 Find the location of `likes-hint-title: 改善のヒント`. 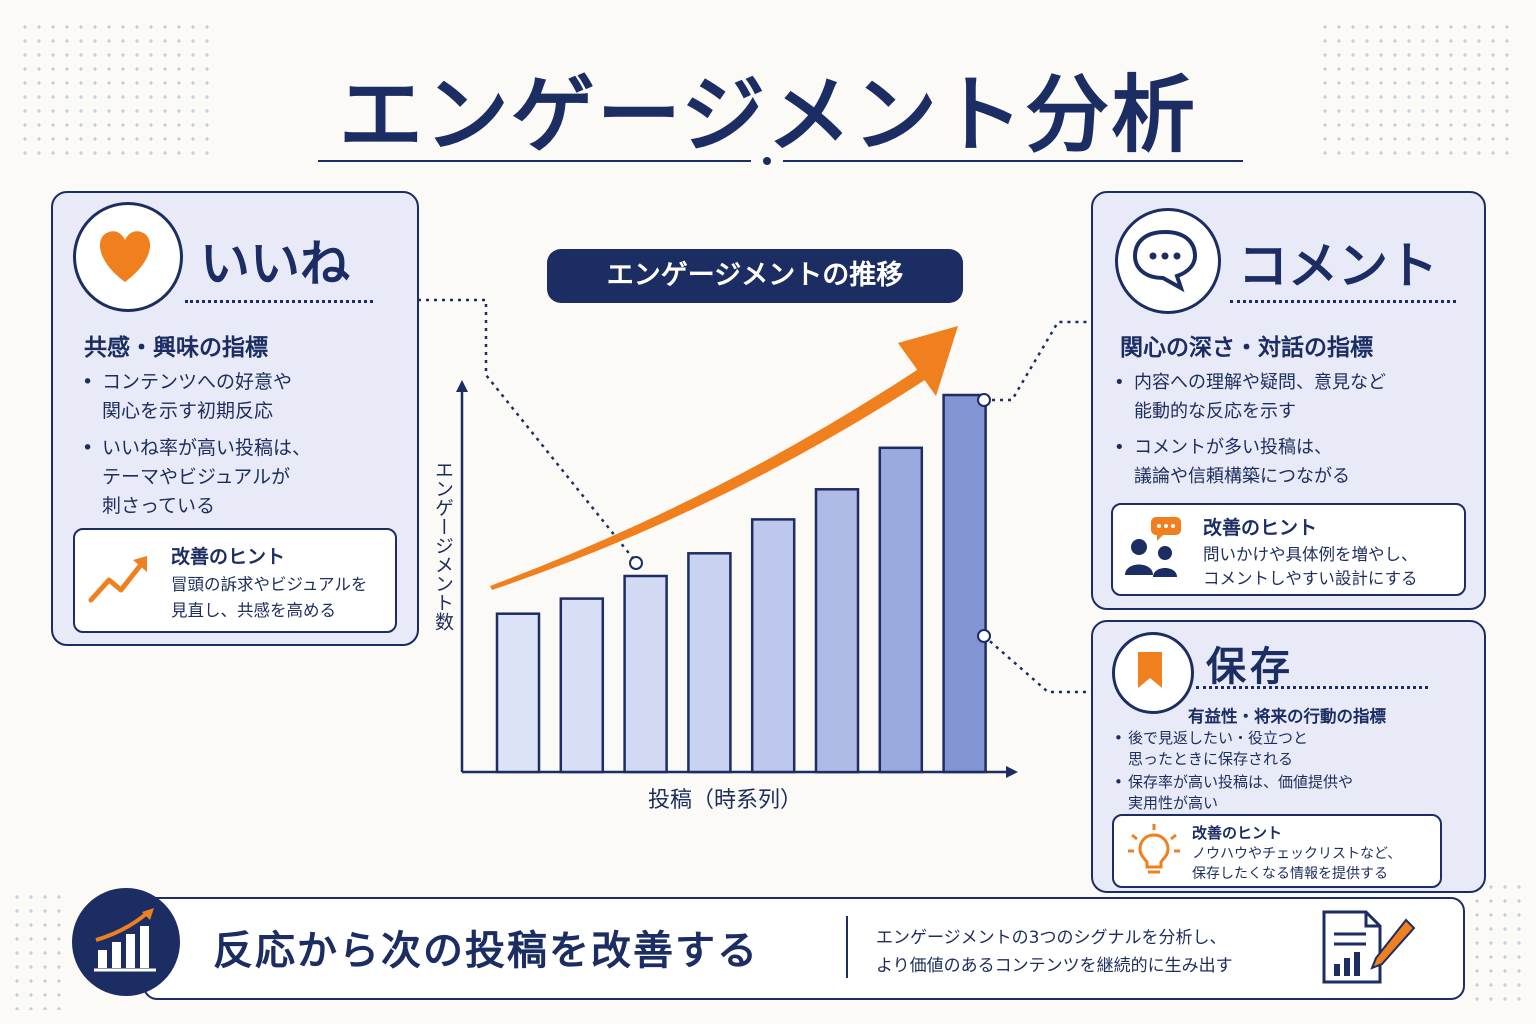

likes-hint-title: 改善のヒント is located at coordinates (228, 557).